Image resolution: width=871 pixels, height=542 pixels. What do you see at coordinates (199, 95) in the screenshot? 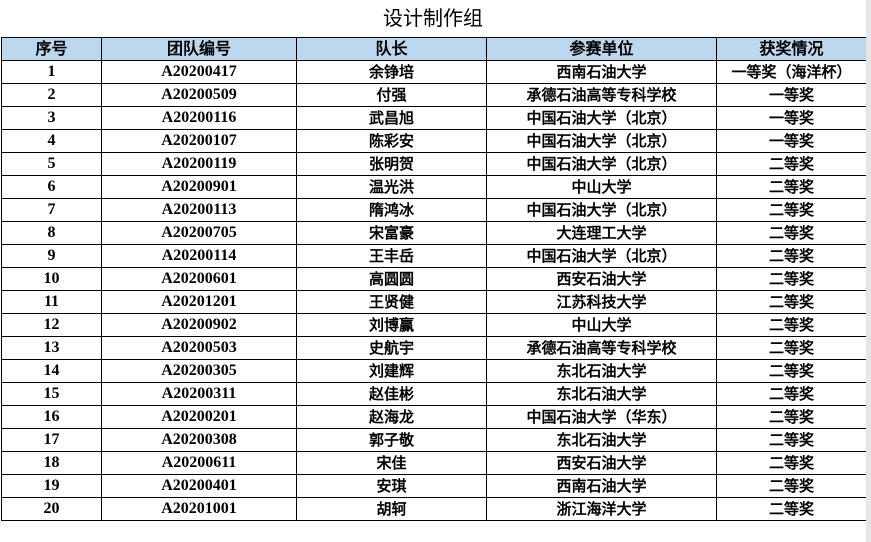
I see `cell-team-id: A20200509` at bounding box center [199, 95].